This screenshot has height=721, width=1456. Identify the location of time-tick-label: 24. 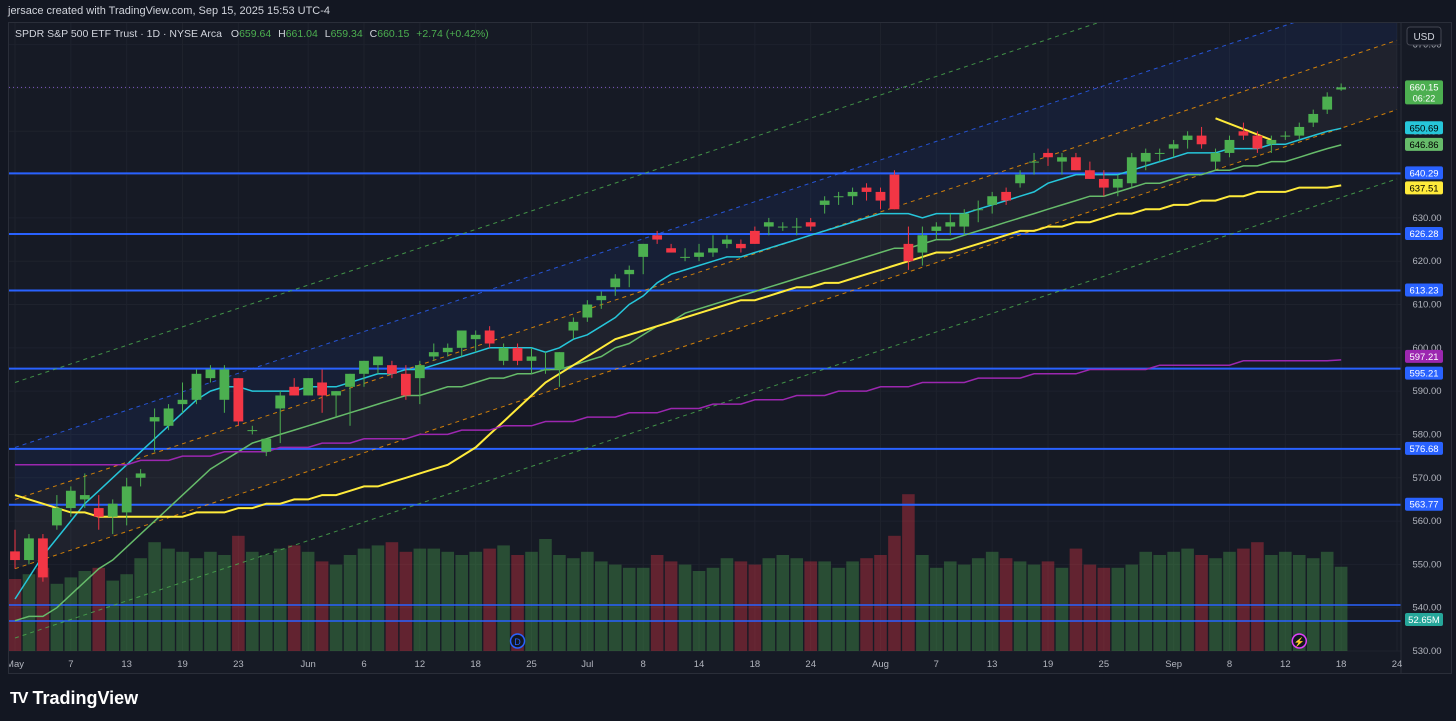
(810, 664).